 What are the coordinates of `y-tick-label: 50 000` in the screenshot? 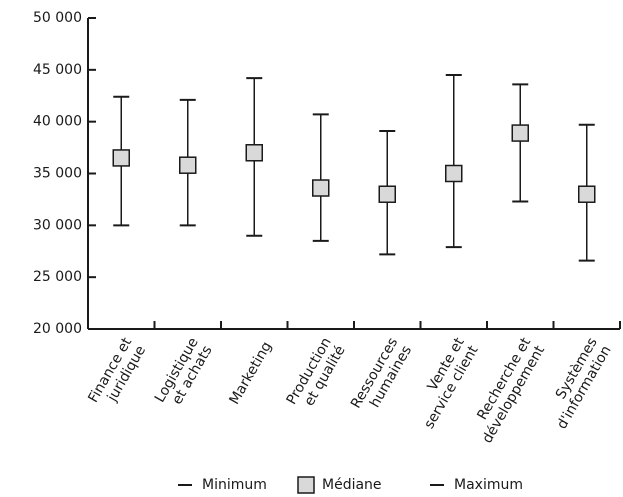 It's located at (57, 18).